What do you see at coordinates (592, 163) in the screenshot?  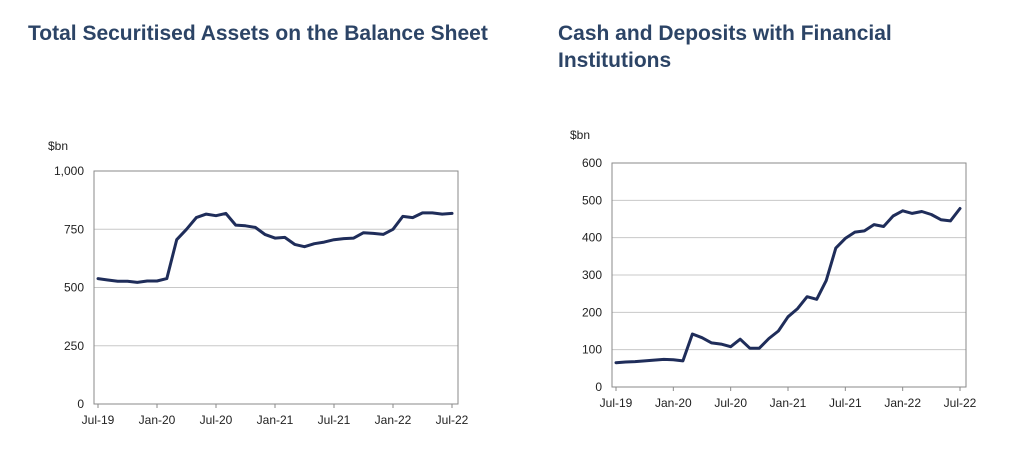 I see `y-tick-label: 600` at bounding box center [592, 163].